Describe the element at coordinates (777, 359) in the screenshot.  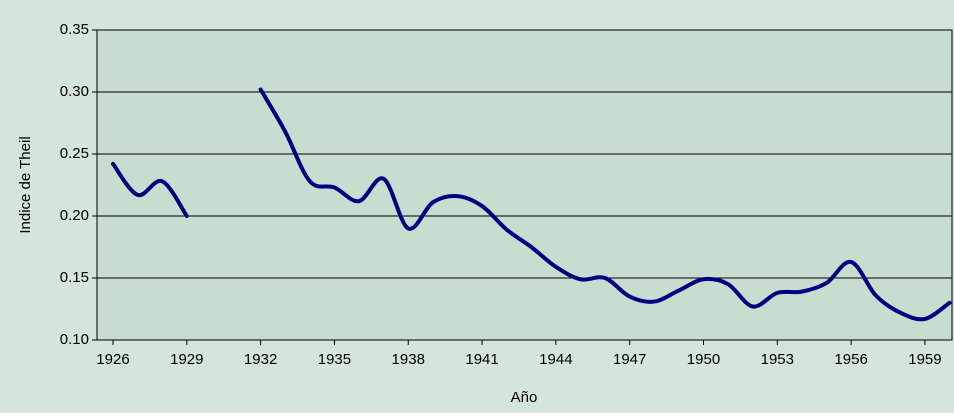
I see `x-tick-label: 1953` at that location.